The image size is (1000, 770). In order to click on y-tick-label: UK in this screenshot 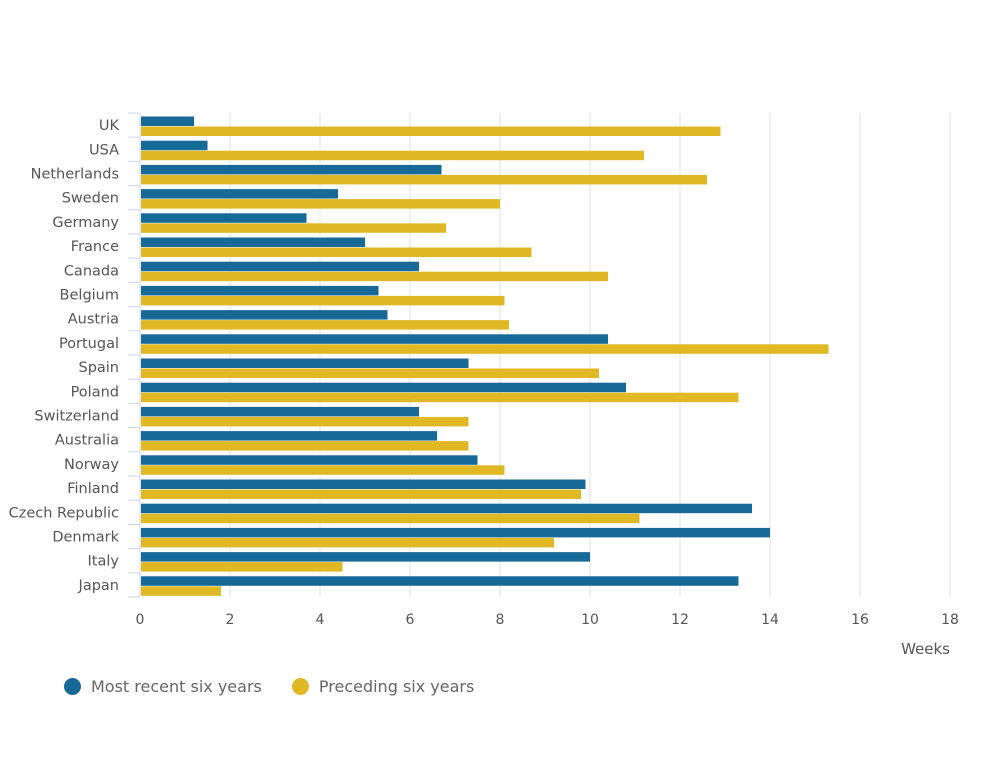, I will do `click(109, 126)`.